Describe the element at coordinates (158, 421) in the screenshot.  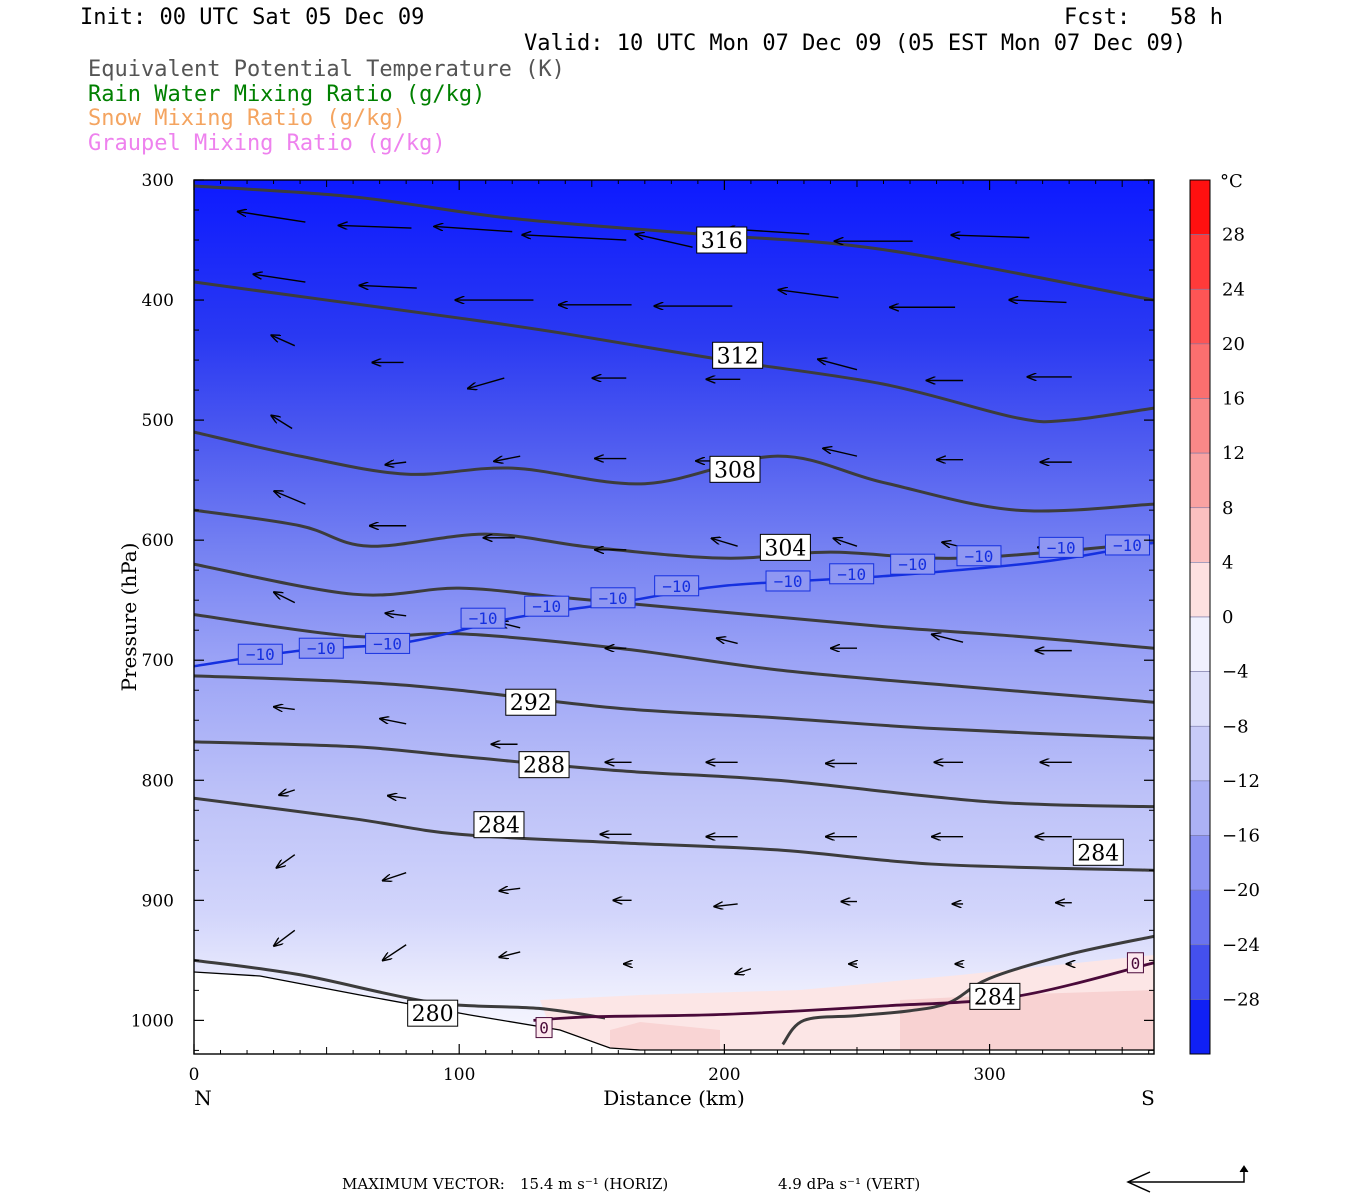
I see `y-tick-label: 500` at that location.